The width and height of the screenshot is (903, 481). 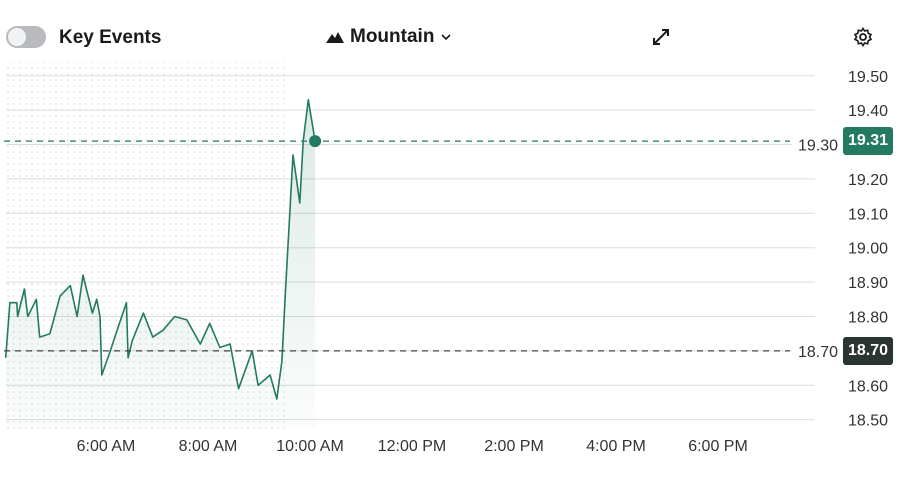 I want to click on y-tick-label: 19.40, so click(x=868, y=111).